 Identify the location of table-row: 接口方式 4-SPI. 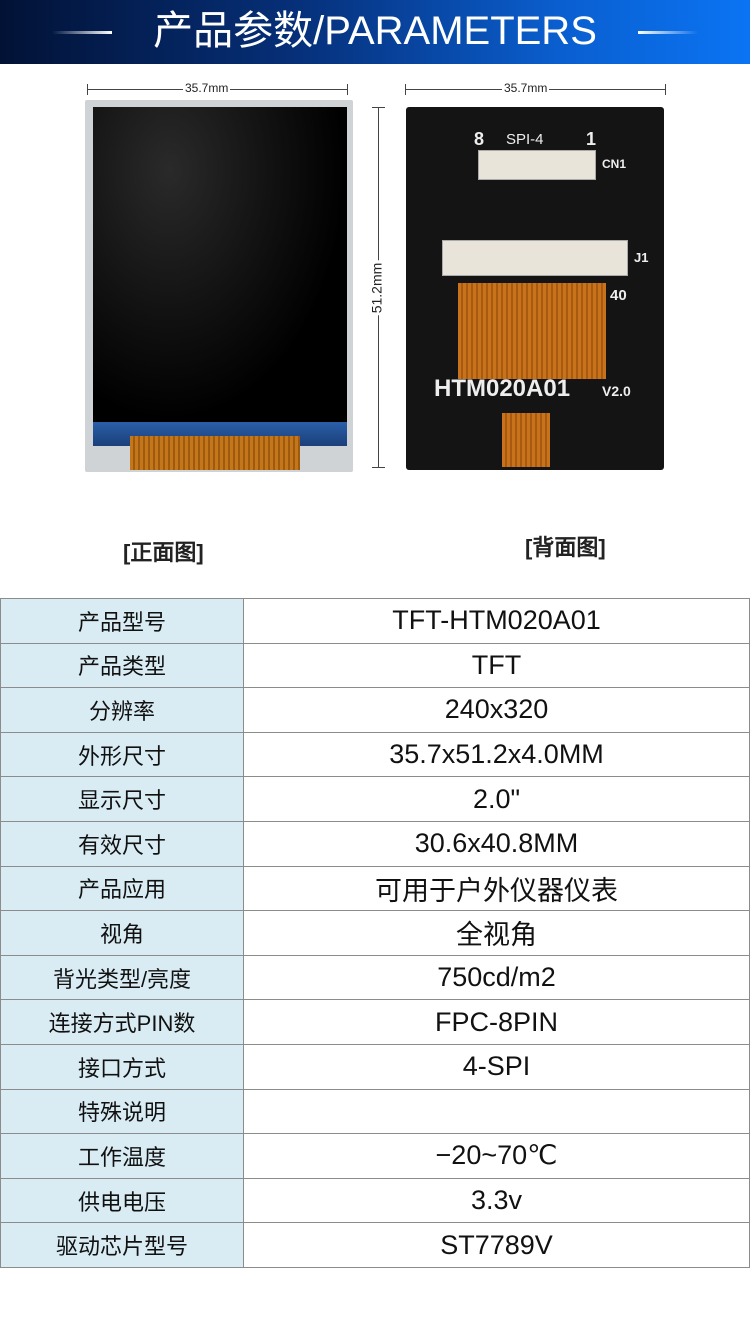
(375, 1066).